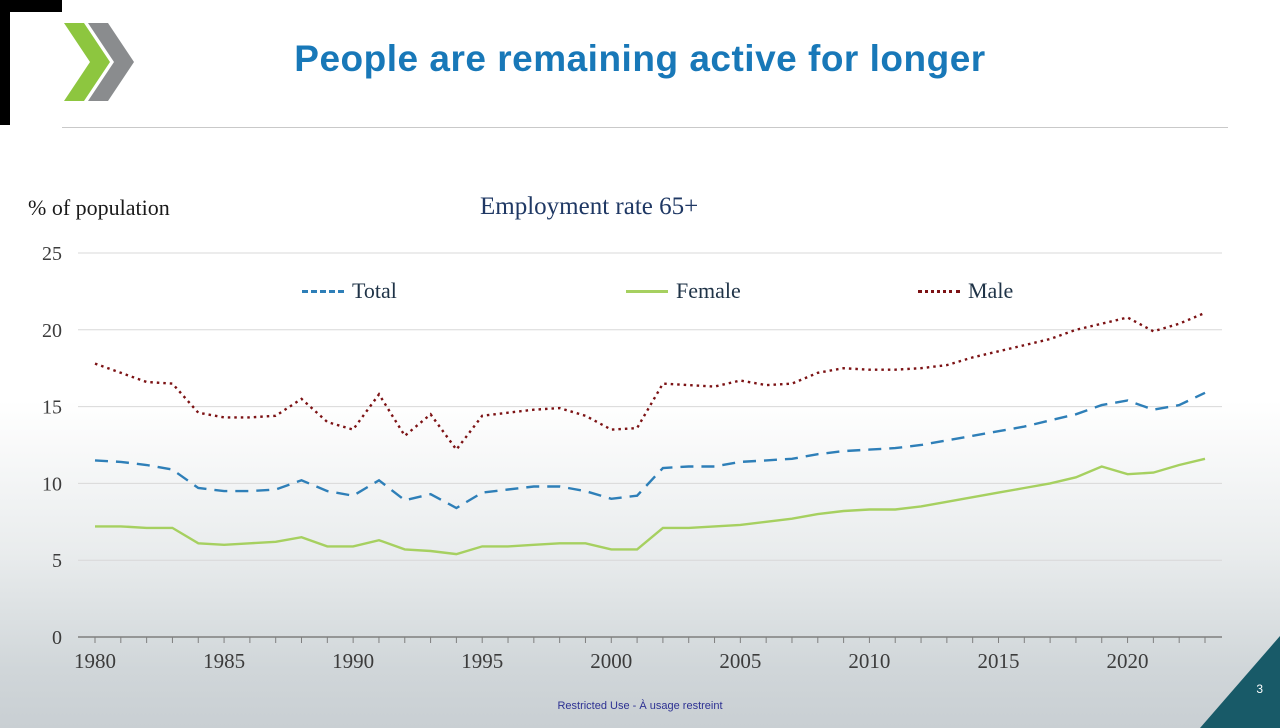  Describe the element at coordinates (869, 661) in the screenshot. I see `svg-text: 2010` at that location.